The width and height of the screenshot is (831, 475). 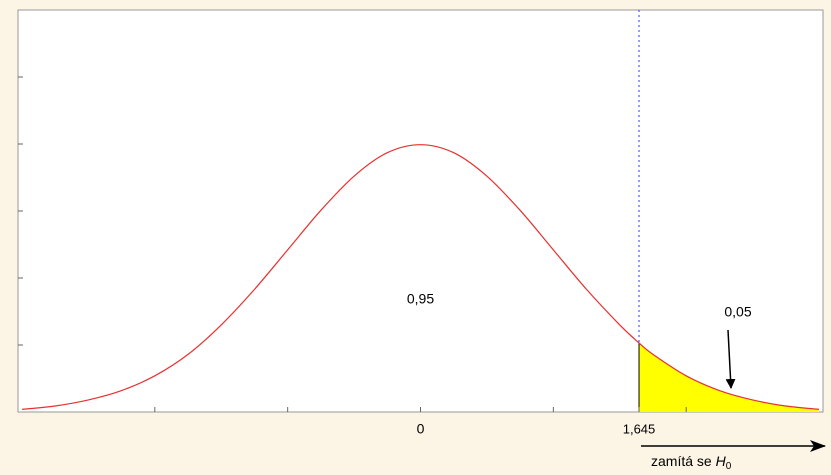 I want to click on rejection-text: zamítá se, so click(x=683, y=461).